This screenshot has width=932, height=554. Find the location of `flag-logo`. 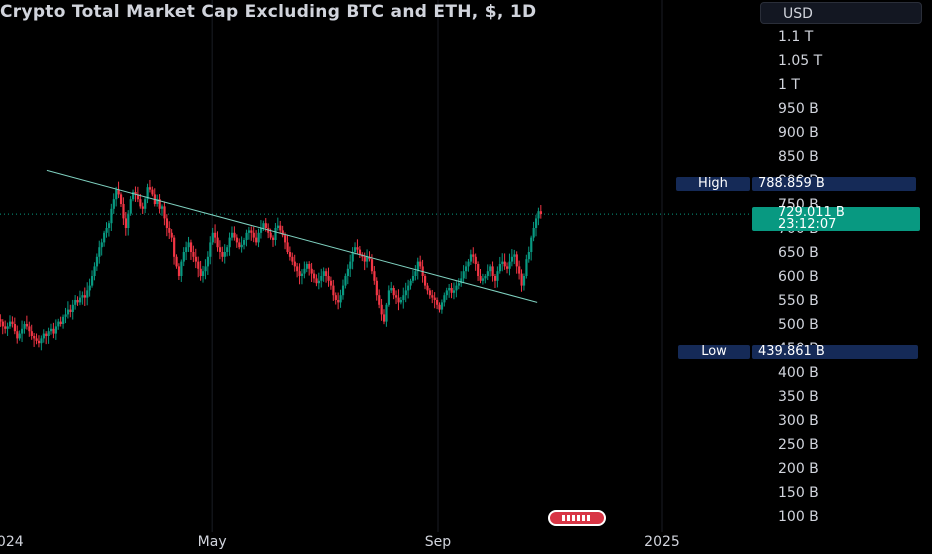

flag-logo is located at coordinates (577, 518).